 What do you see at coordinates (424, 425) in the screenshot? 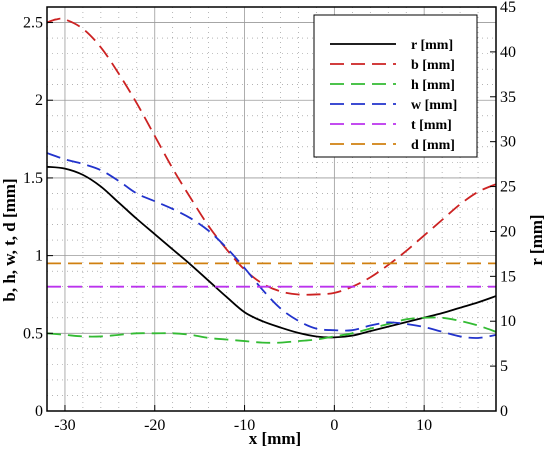
I see `x-tick-label: 10` at bounding box center [424, 425].